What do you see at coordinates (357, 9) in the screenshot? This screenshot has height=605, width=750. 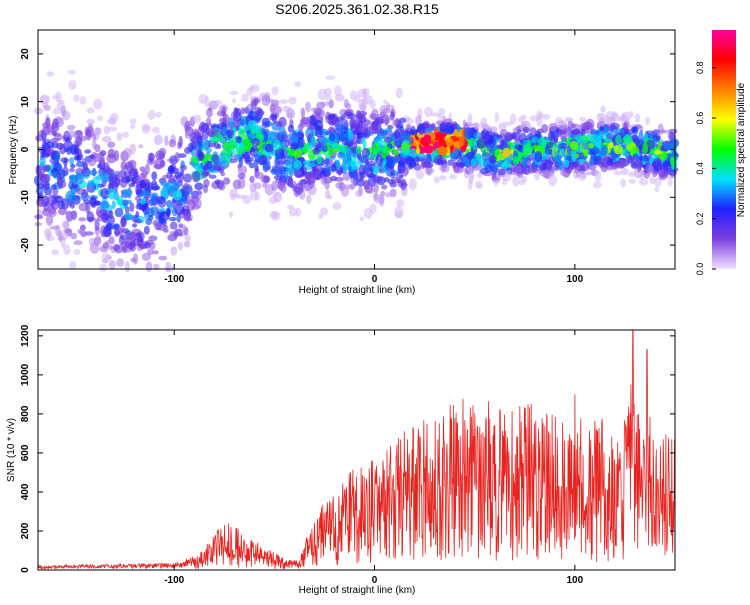 I see `figure-title: S206.2025.361.02.38.R15` at bounding box center [357, 9].